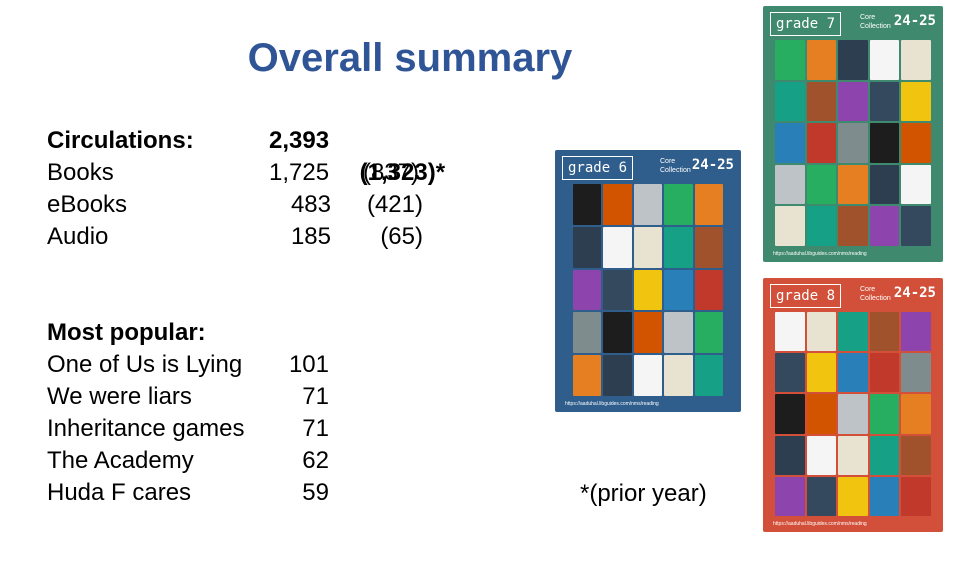  What do you see at coordinates (188, 493) in the screenshot?
I see `list-item: The Academy 62` at bounding box center [188, 493].